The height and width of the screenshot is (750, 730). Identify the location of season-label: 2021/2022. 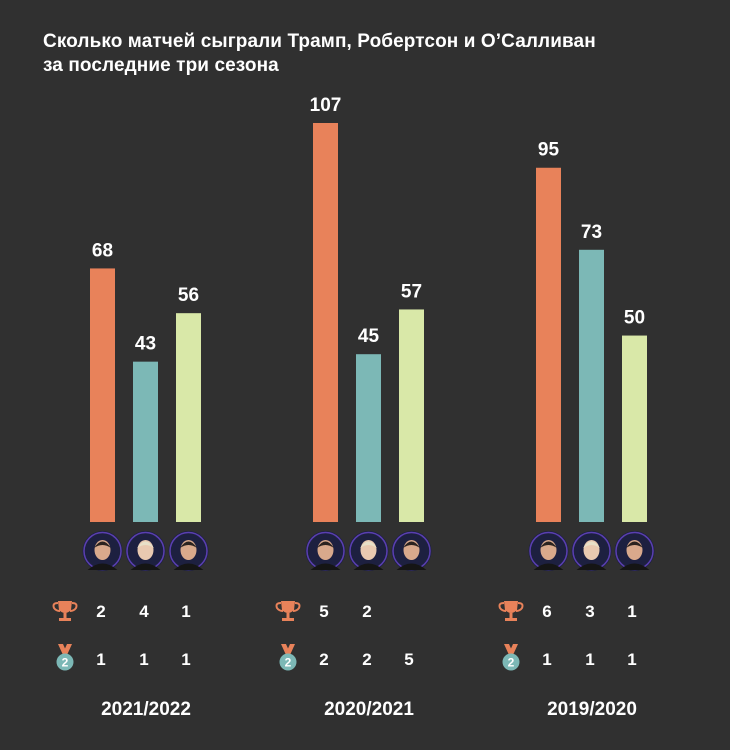
(146, 709).